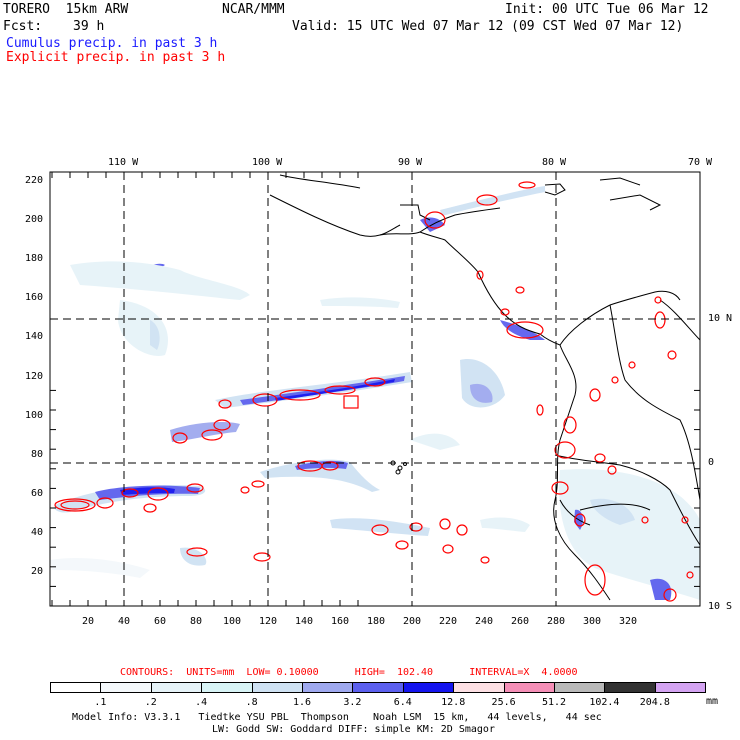 Image resolution: width=740 pixels, height=740 pixels. Describe the element at coordinates (628, 621) in the screenshot. I see `x-tick-label: 320` at that location.